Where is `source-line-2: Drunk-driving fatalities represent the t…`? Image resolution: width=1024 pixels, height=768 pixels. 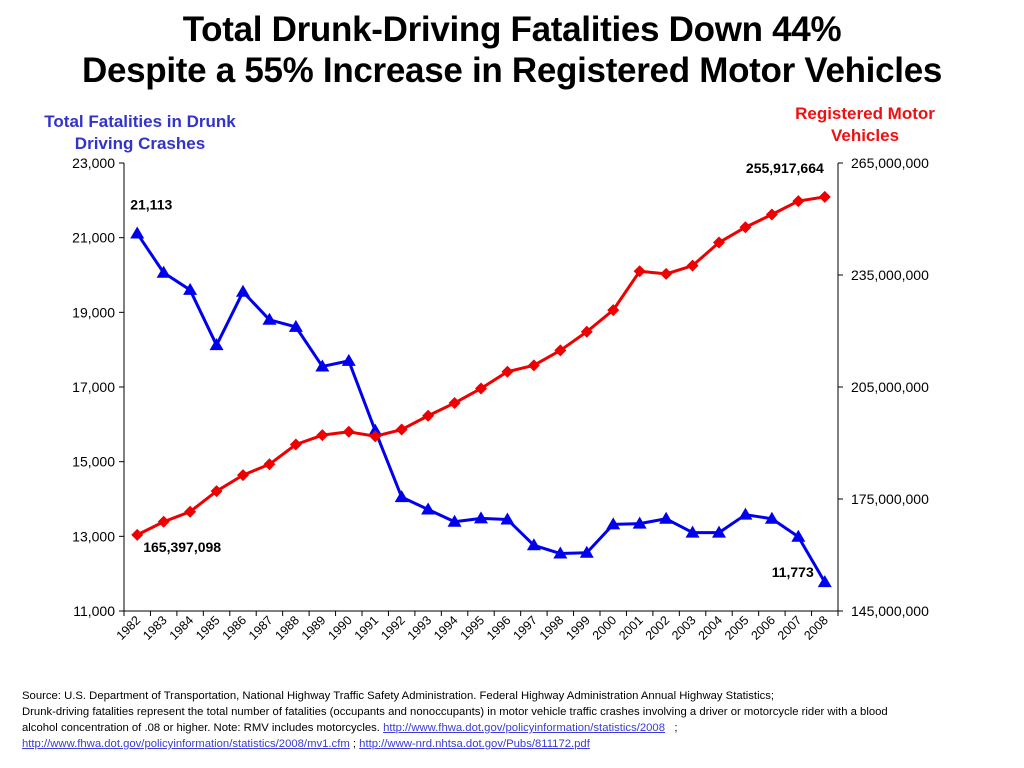
source-line-2: Drunk-driving fatalities represent the t… is located at coordinates (455, 712).